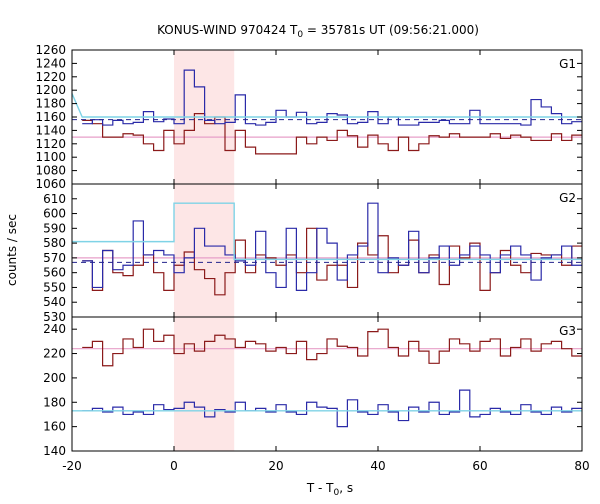 The height and width of the screenshot is (504, 600). I want to click on panel-label-g2: G2, so click(567, 198).